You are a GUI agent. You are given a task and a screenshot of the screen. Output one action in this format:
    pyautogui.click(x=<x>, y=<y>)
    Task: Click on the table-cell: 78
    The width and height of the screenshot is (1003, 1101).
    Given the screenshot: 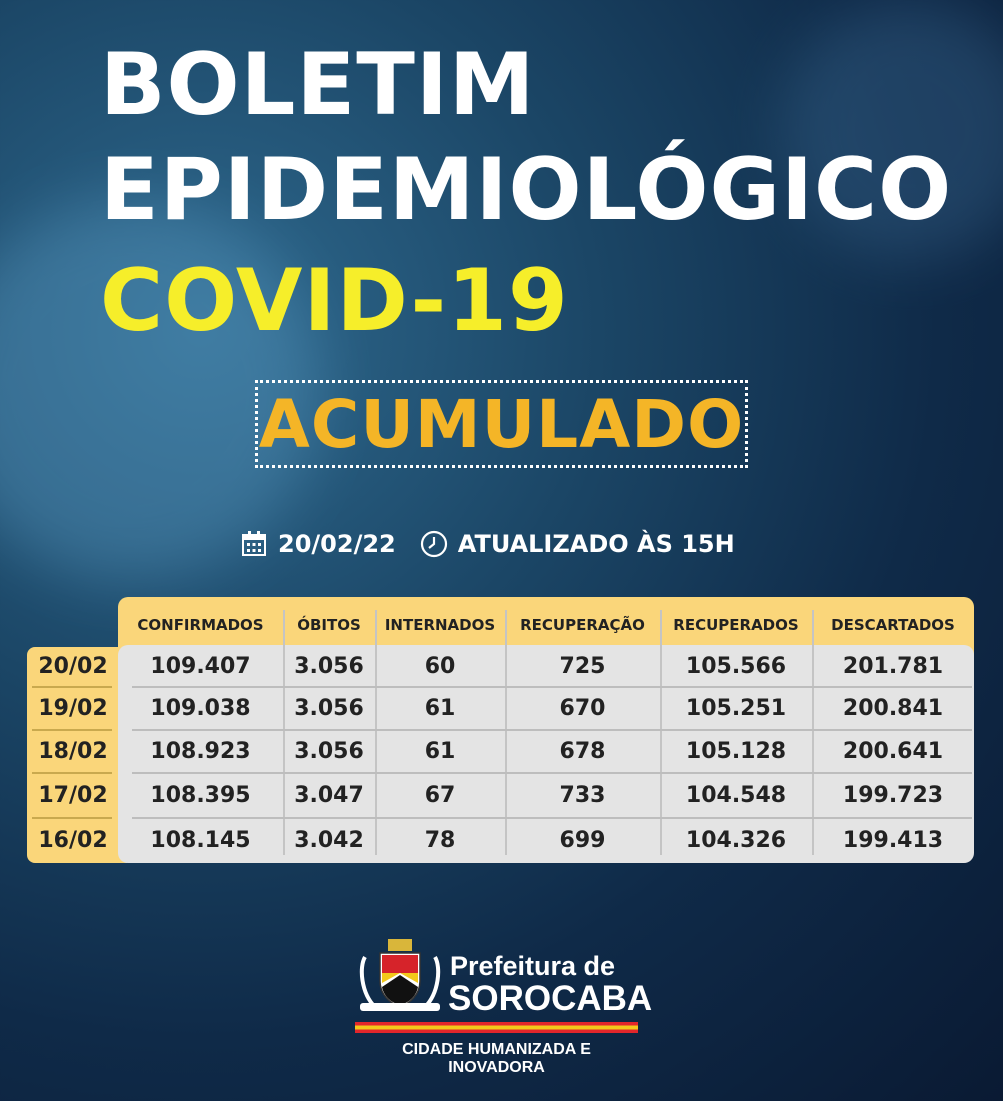 What is the action you would take?
    pyautogui.click(x=440, y=840)
    